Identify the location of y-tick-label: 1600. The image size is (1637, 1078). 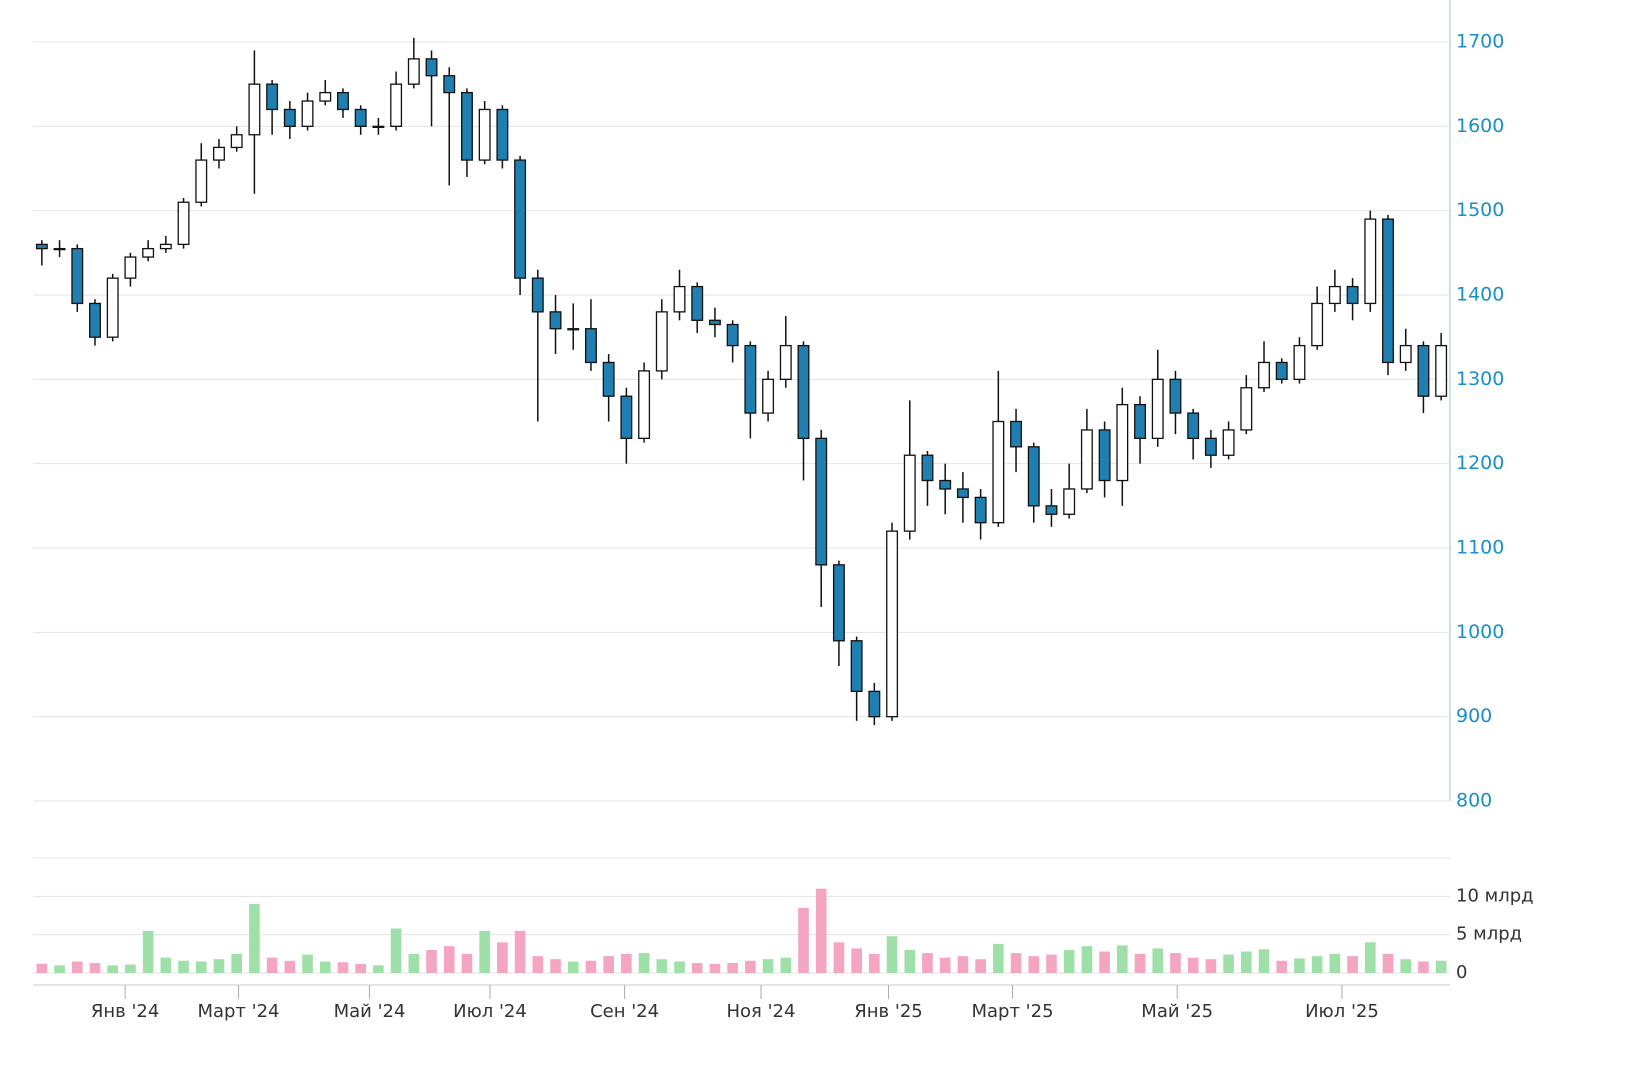
(1480, 126).